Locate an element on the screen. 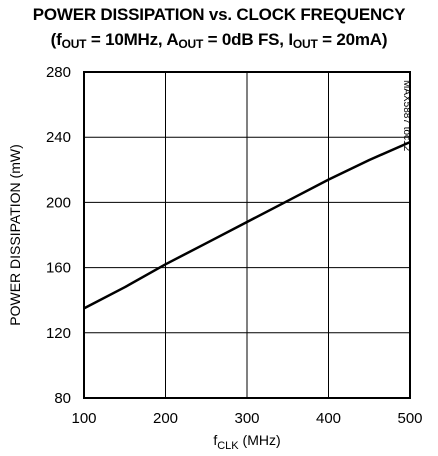 The width and height of the screenshot is (438, 456). y-tick-label: 120 is located at coordinates (58, 333).